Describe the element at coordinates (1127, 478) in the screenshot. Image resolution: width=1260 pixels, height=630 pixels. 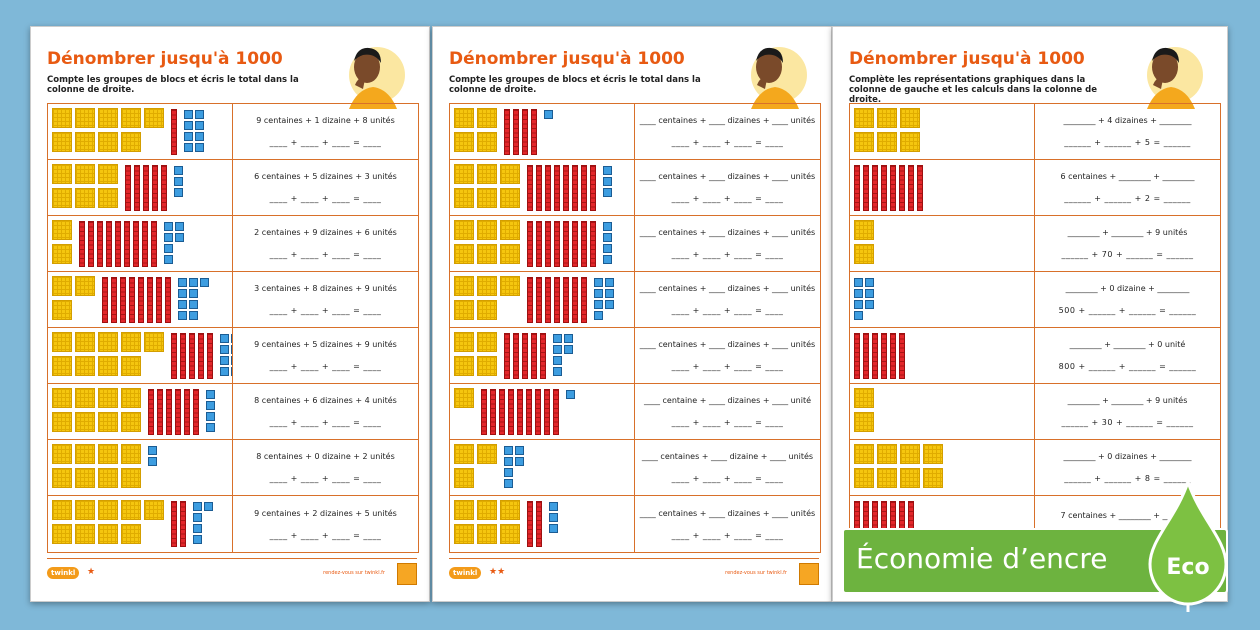
I see `calculation-line: ______ + ______ + 8 = ______` at that location.